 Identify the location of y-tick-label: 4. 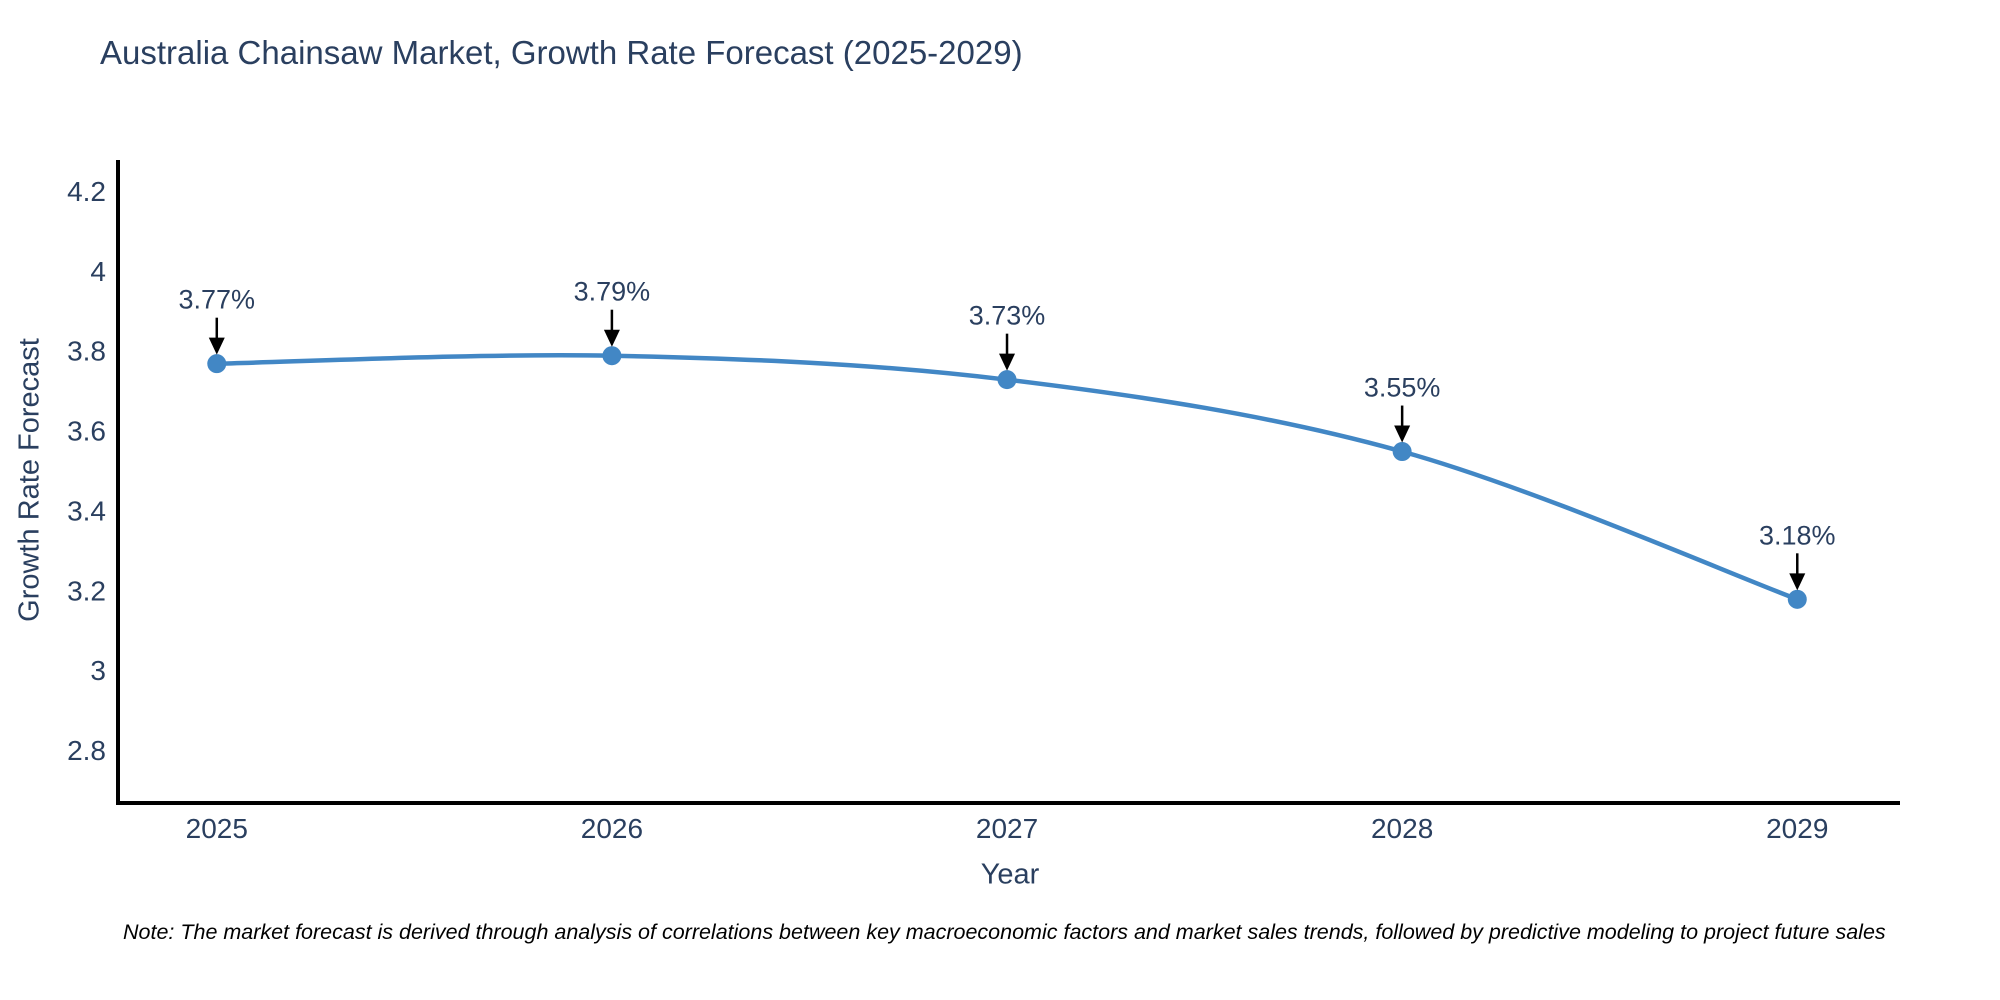
(98, 271).